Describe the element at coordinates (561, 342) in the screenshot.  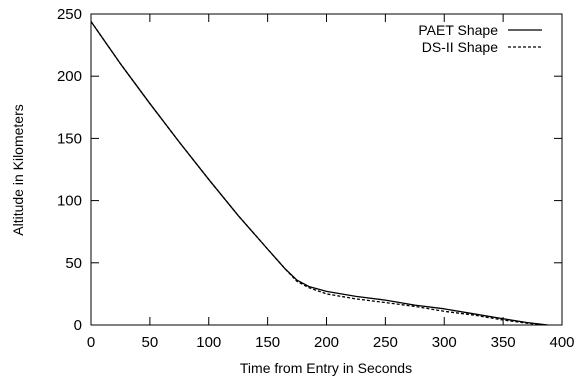
I see `x-tick-label: 400` at that location.